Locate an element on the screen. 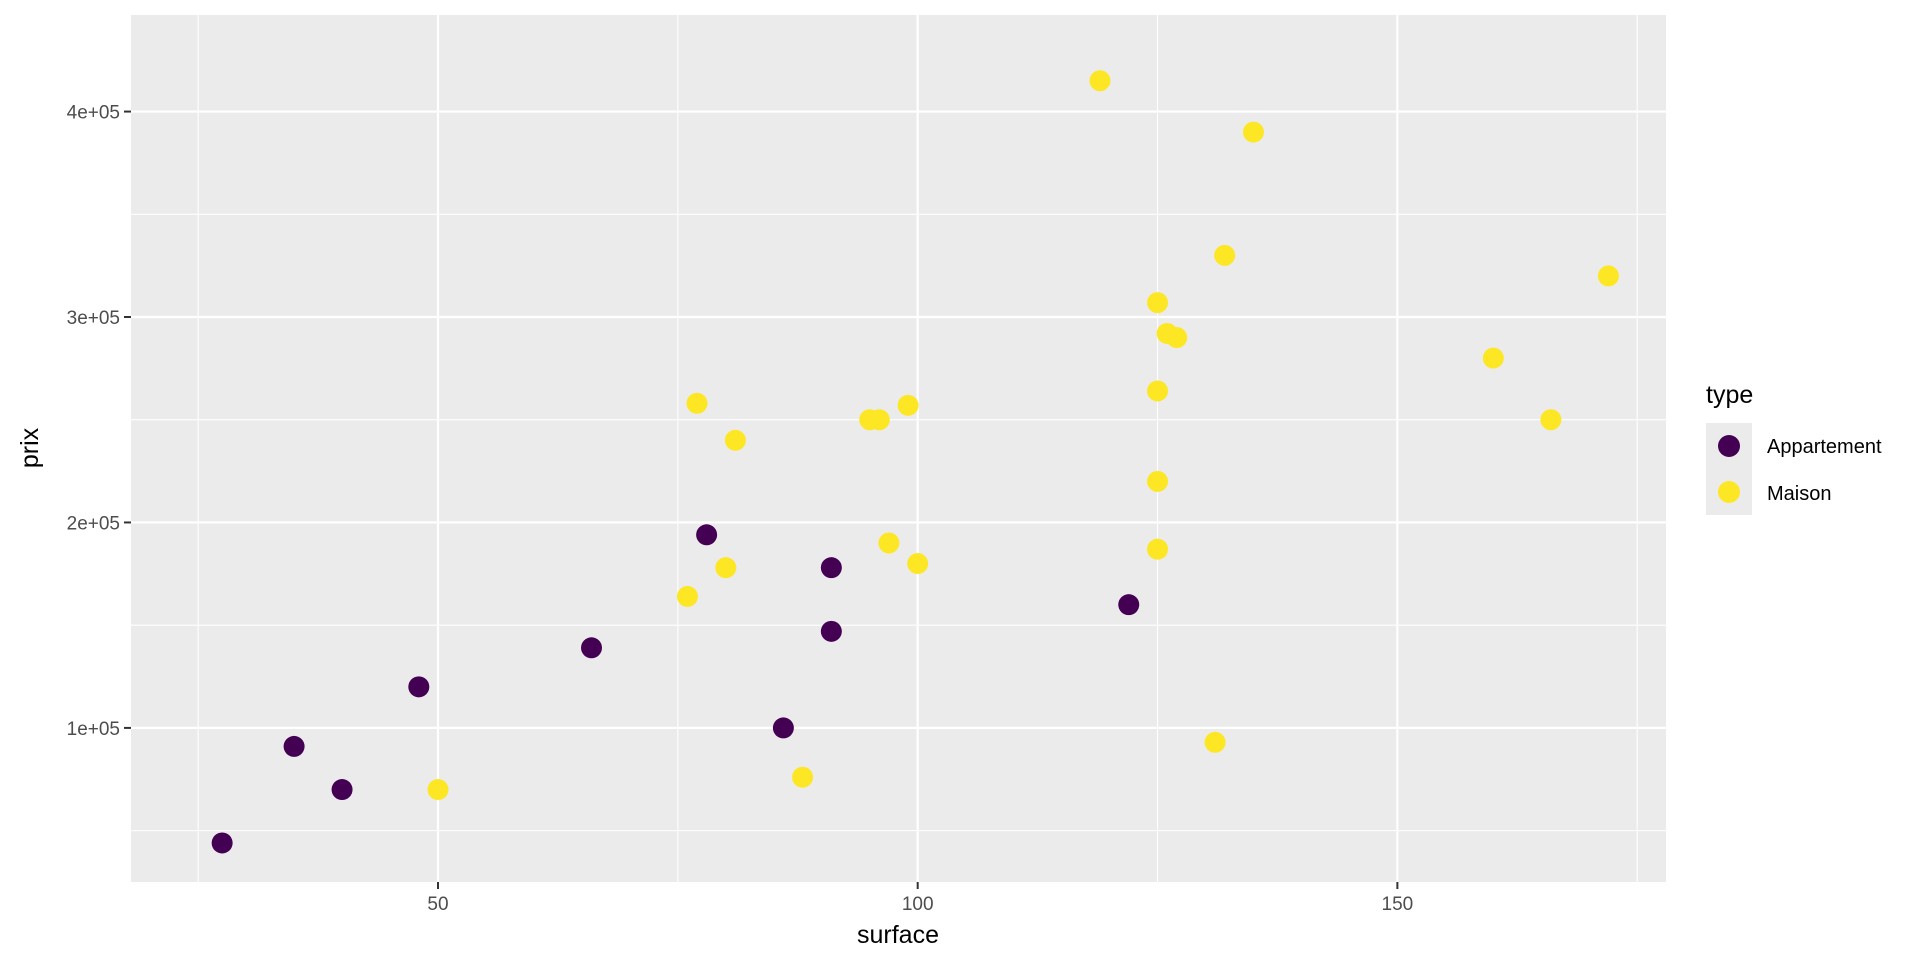 Image resolution: width=1920 pixels, height=960 pixels. x-tick-label: 150 is located at coordinates (1398, 904).